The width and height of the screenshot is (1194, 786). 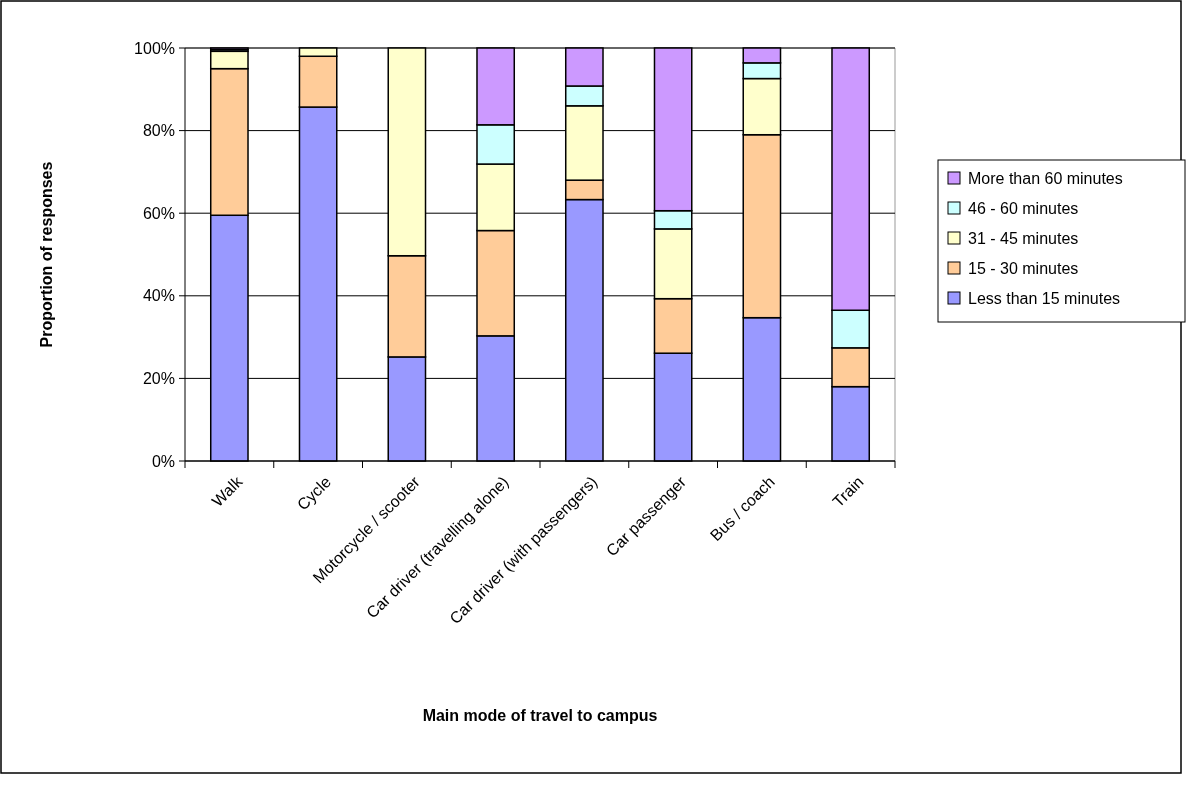 What do you see at coordinates (158, 378) in the screenshot?
I see `y-tick-label: 20%` at bounding box center [158, 378].